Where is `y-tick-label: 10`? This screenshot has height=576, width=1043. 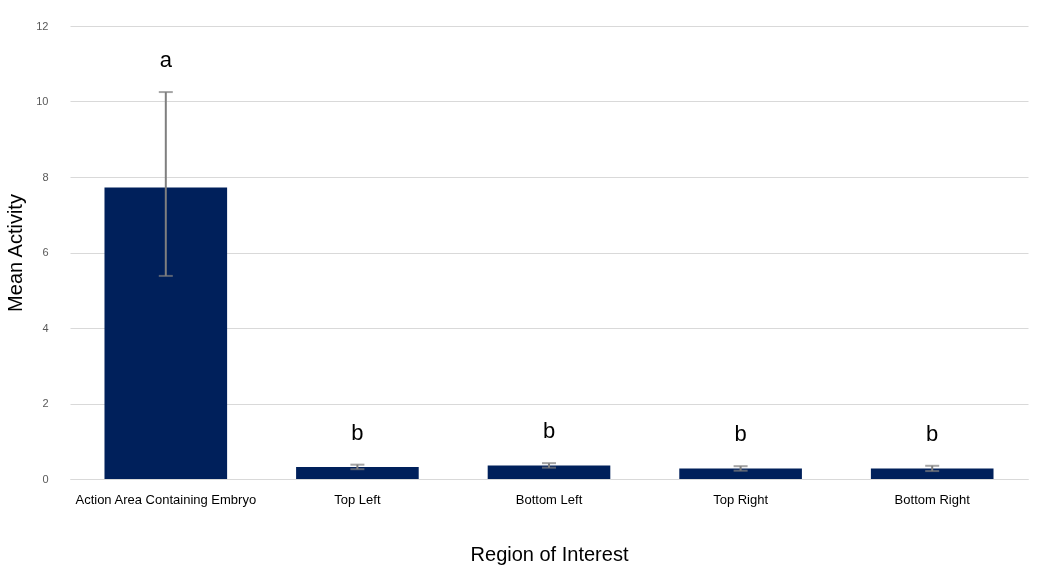 y-tick-label: 10 is located at coordinates (42, 101).